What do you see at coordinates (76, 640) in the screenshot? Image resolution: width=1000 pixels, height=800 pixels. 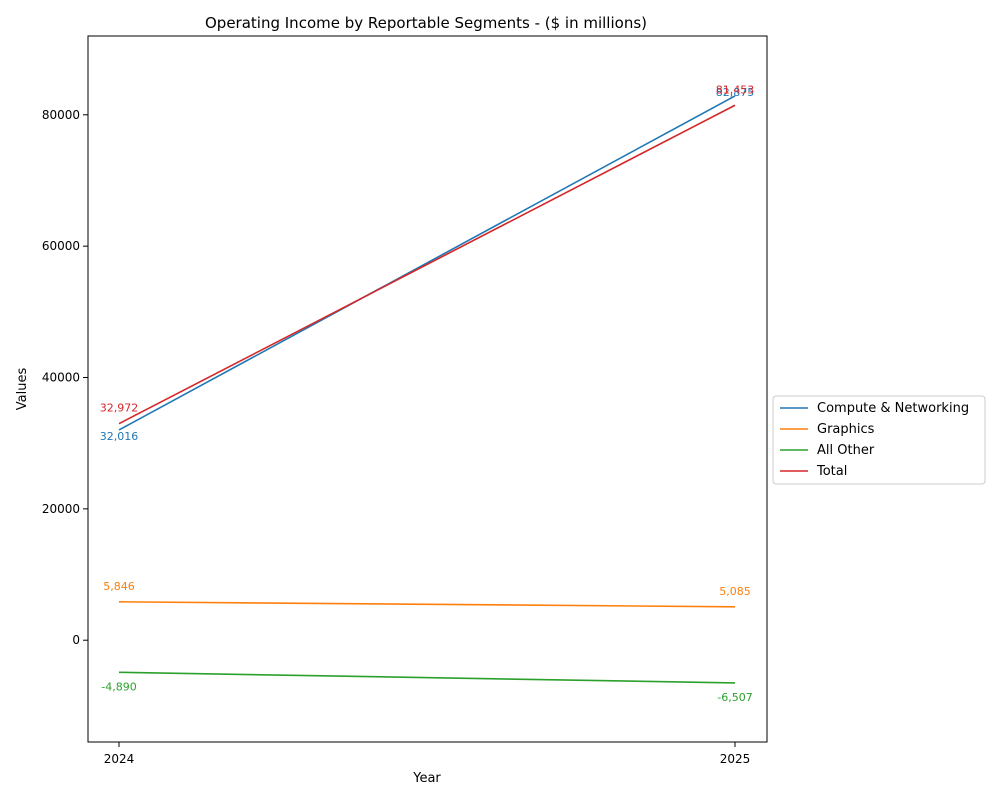 I see `y-tick-label: 0` at bounding box center [76, 640].